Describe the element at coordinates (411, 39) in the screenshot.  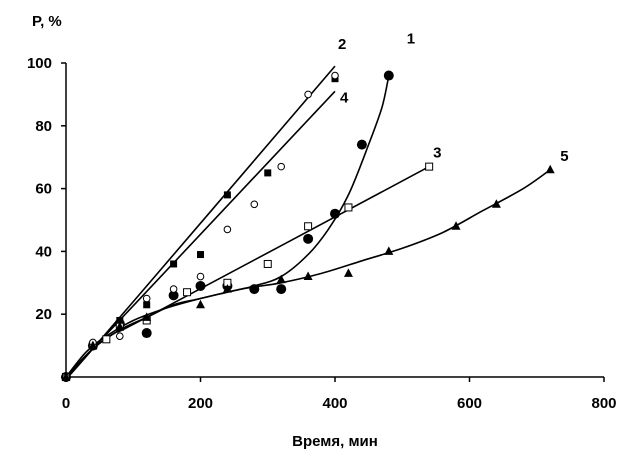
I see `series-1-label: 1` at that location.